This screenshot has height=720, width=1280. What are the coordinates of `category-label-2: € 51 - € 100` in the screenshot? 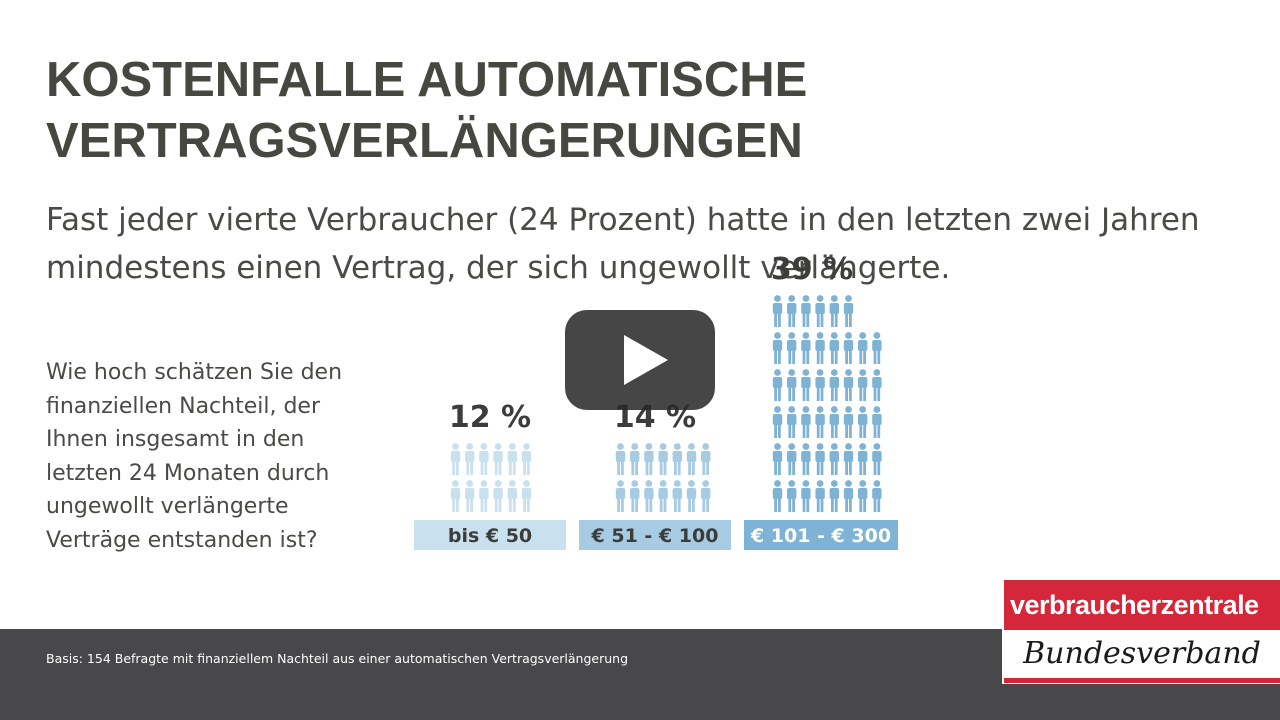 It's located at (655, 536).